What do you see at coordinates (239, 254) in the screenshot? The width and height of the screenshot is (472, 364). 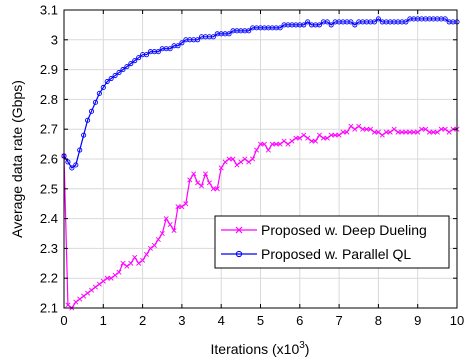 I see `legend-marker-parallel-ql` at bounding box center [239, 254].